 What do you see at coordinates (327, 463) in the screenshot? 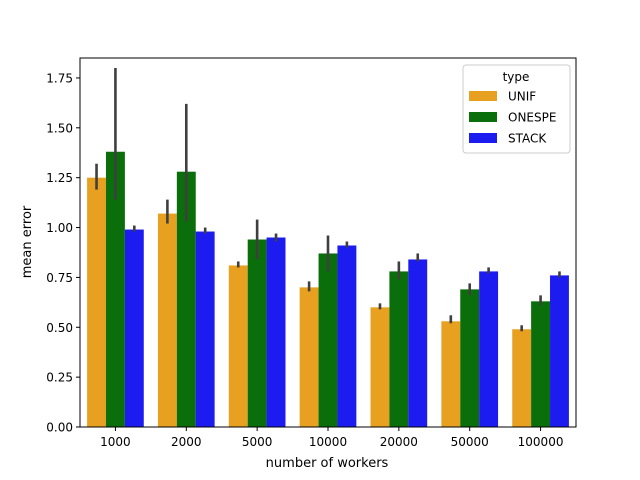
I see `x-axis-label: number of workers` at bounding box center [327, 463].